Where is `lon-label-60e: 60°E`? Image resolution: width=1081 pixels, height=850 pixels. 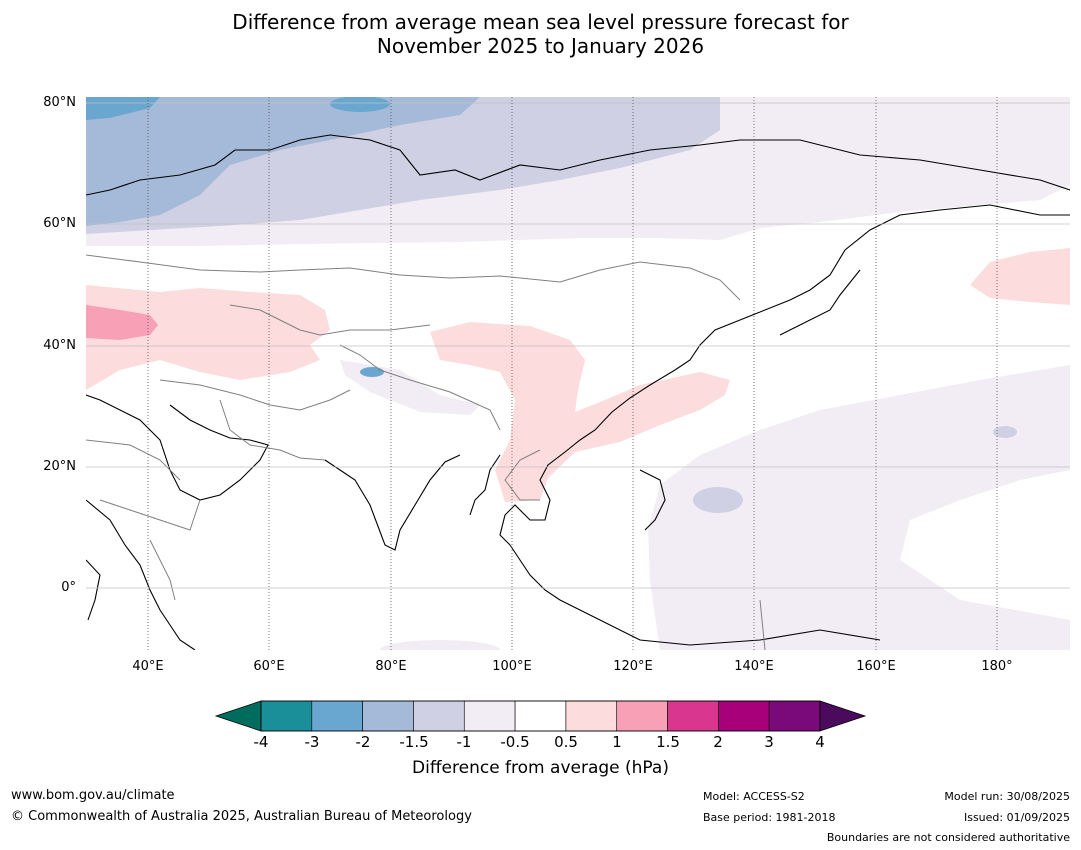
lon-label-60e: 60°E is located at coordinates (269, 666).